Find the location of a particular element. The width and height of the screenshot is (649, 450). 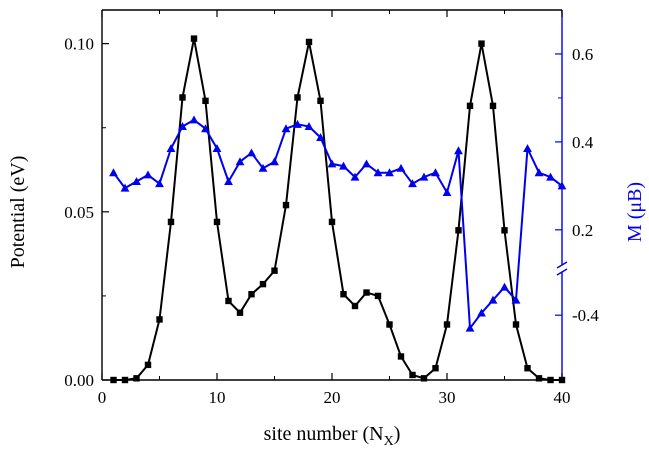

x-tick-label: 30 is located at coordinates (447, 397).